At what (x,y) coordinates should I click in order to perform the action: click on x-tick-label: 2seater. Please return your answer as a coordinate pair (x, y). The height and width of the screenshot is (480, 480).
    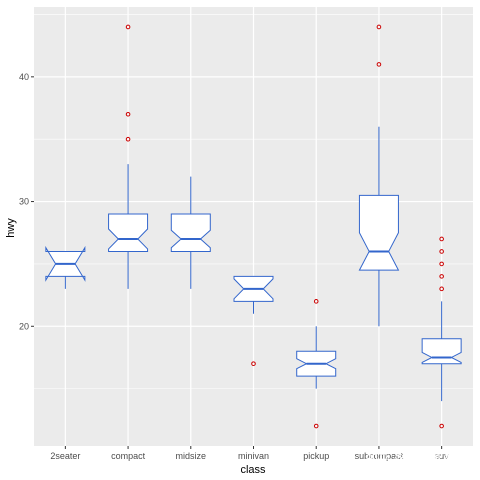
    Looking at the image, I should click on (65, 456).